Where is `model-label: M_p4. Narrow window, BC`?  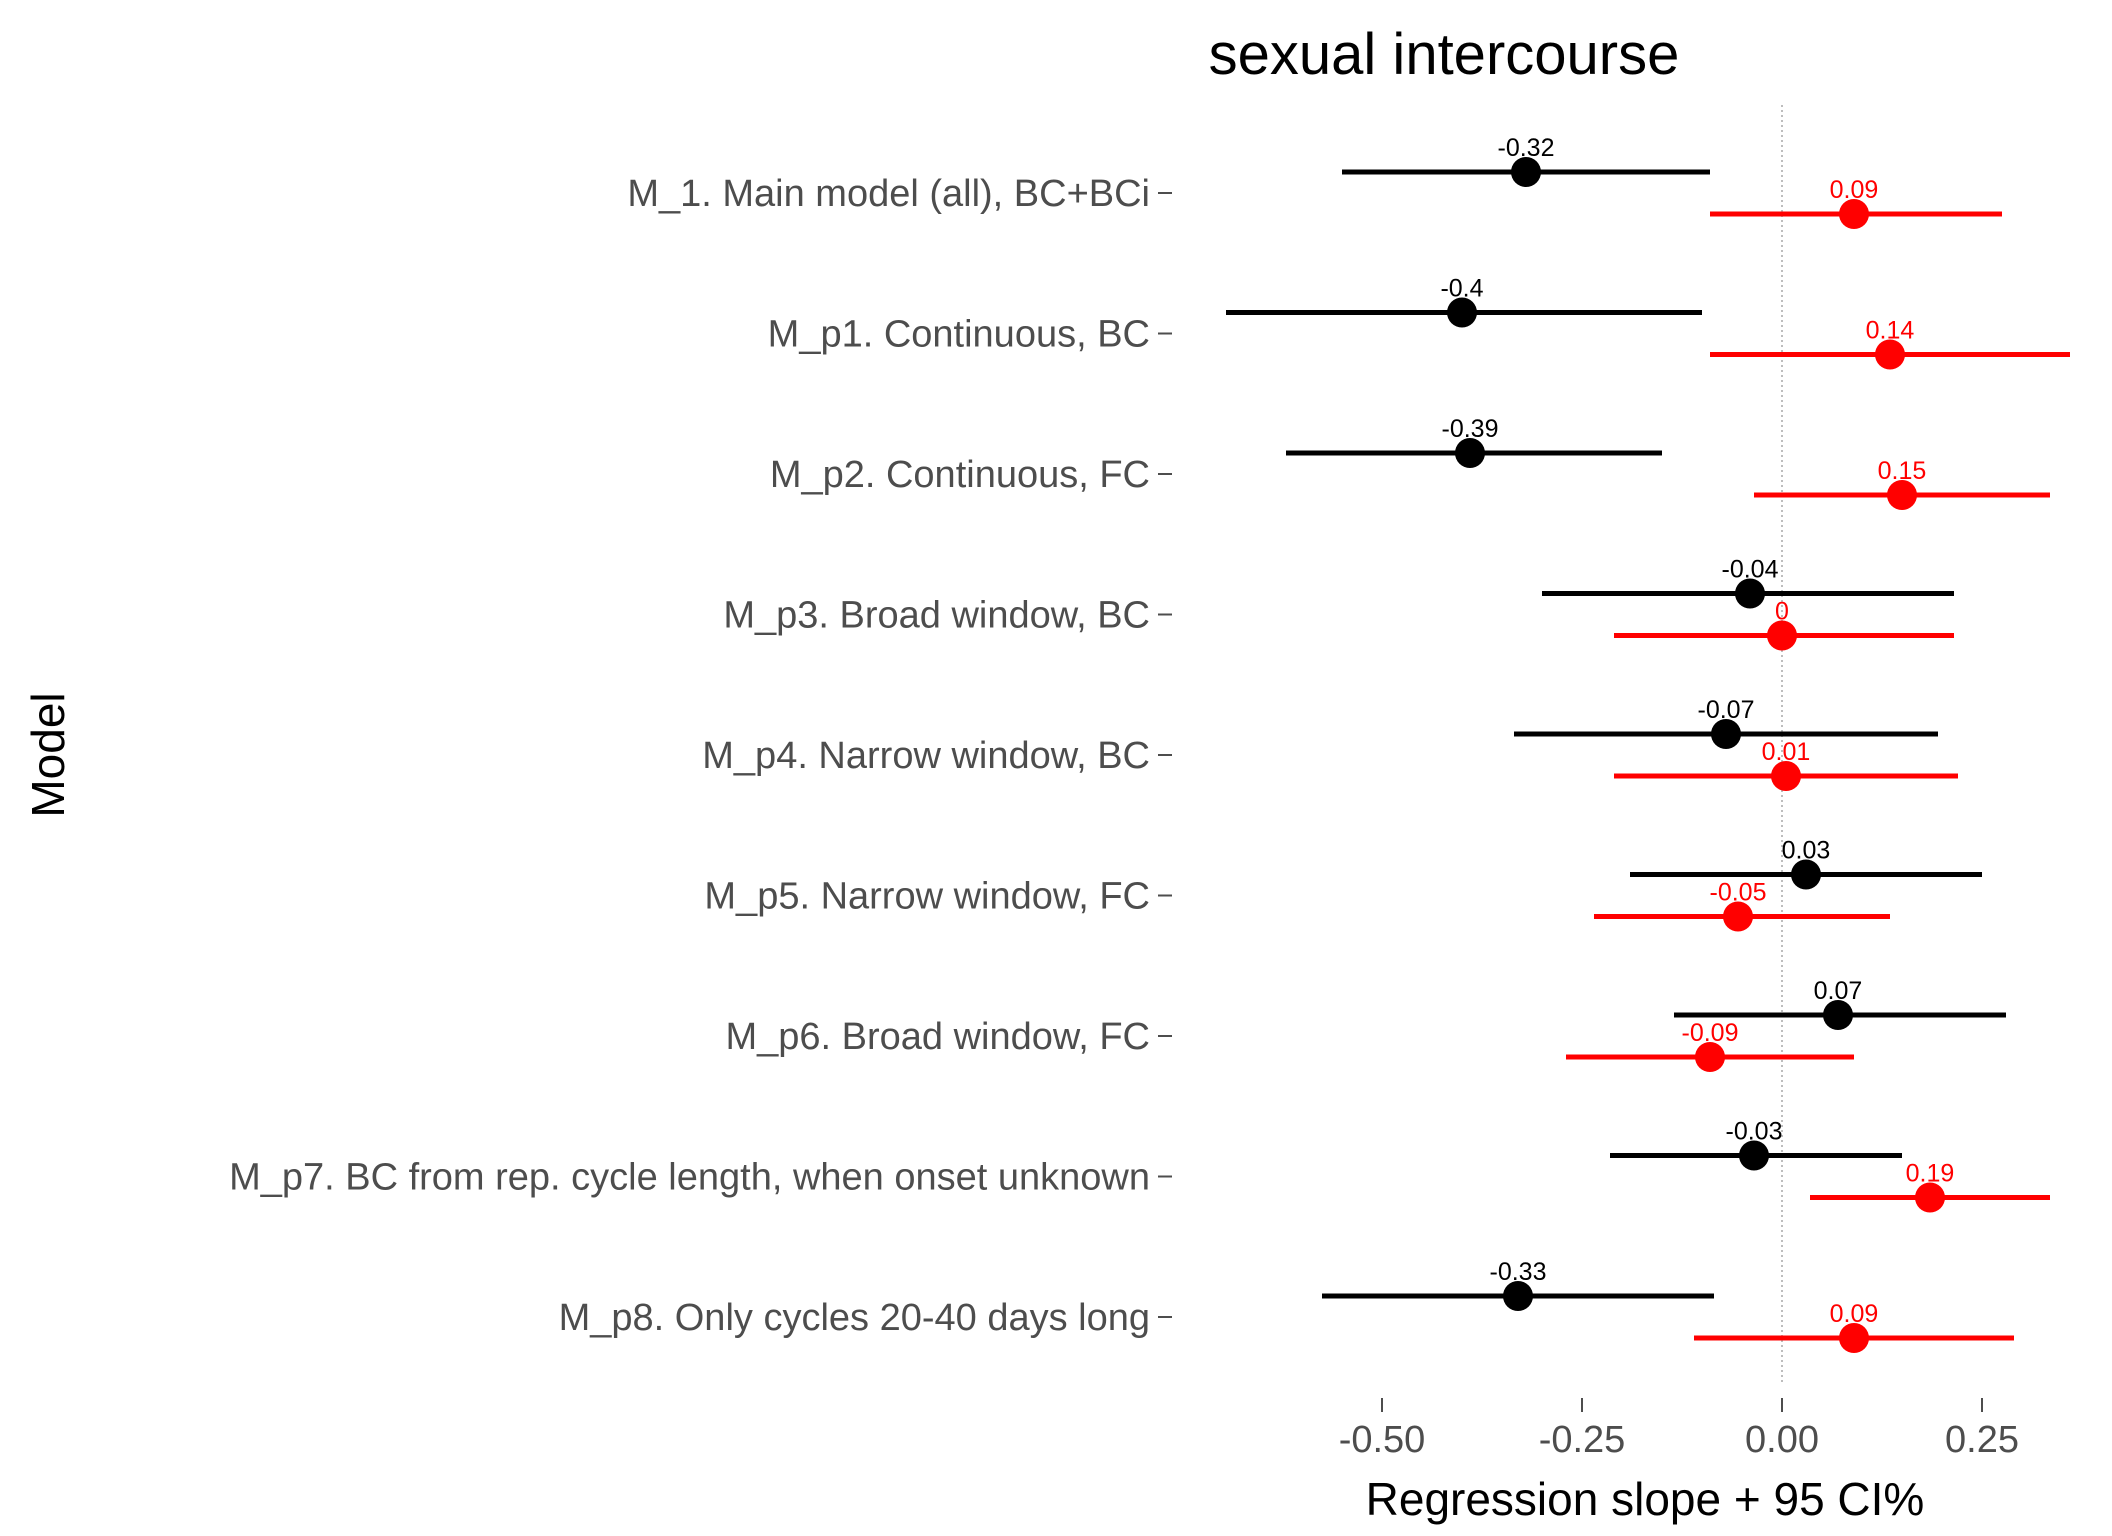 model-label: M_p4. Narrow window, BC is located at coordinates (926, 756).